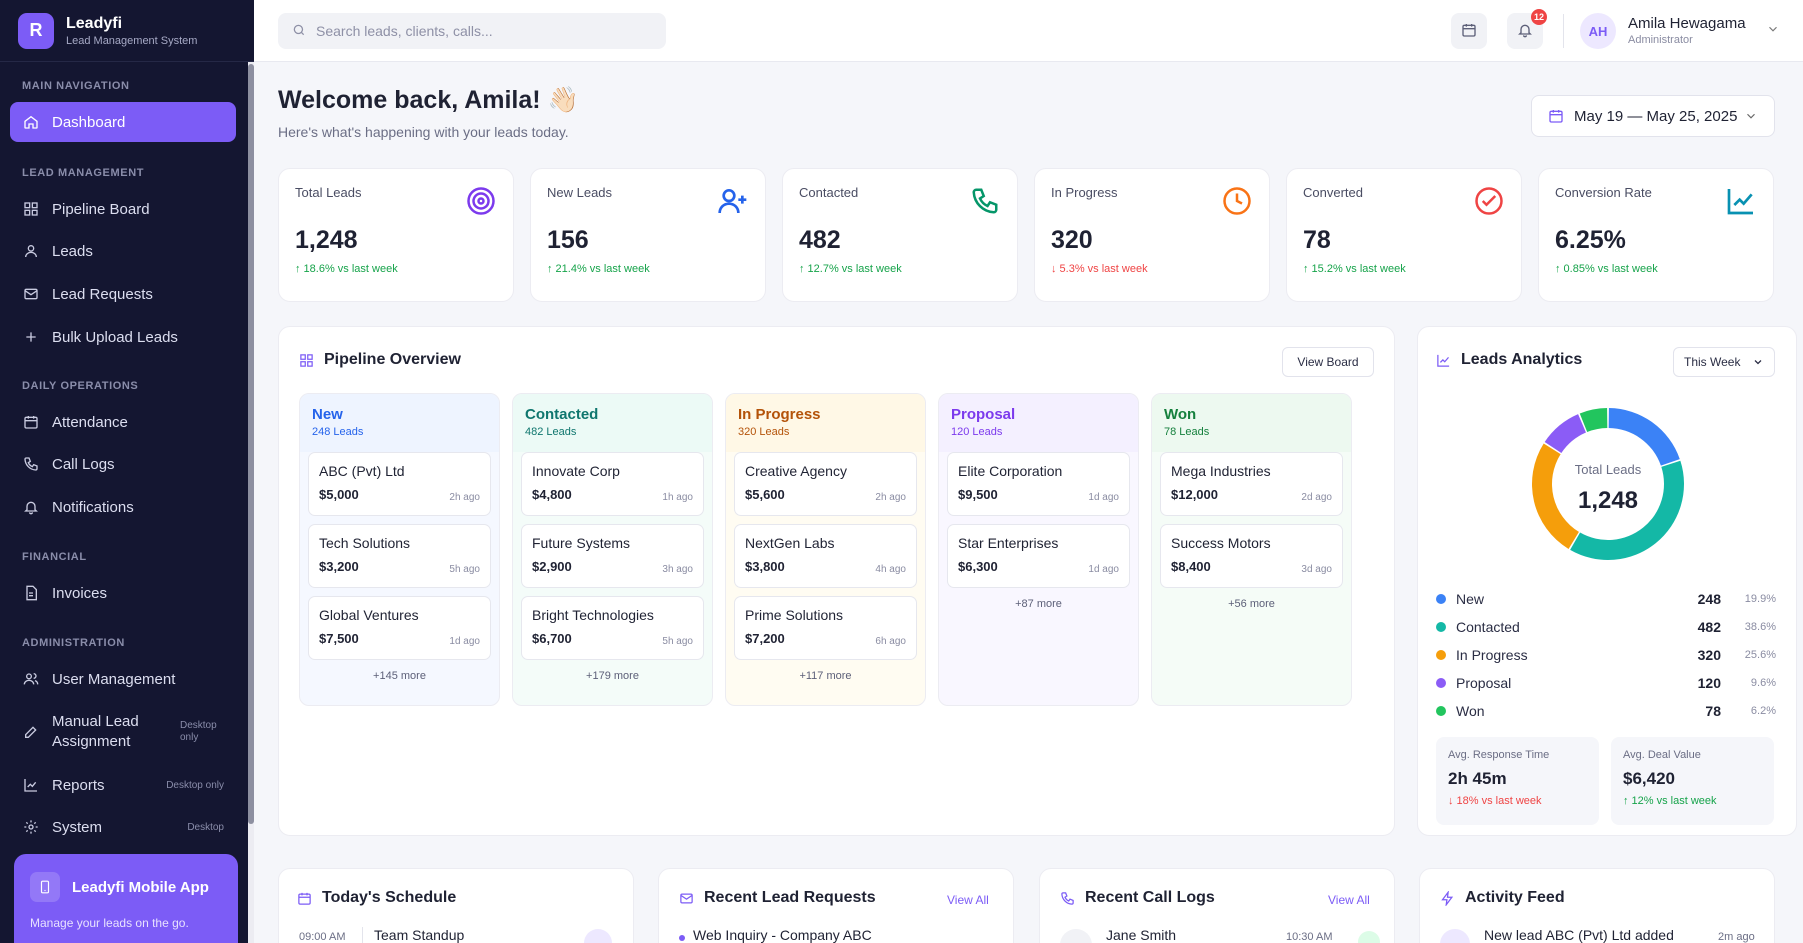  What do you see at coordinates (1038, 556) in the screenshot?
I see `deal-card: Star Enterprises $6,300 1d ago` at bounding box center [1038, 556].